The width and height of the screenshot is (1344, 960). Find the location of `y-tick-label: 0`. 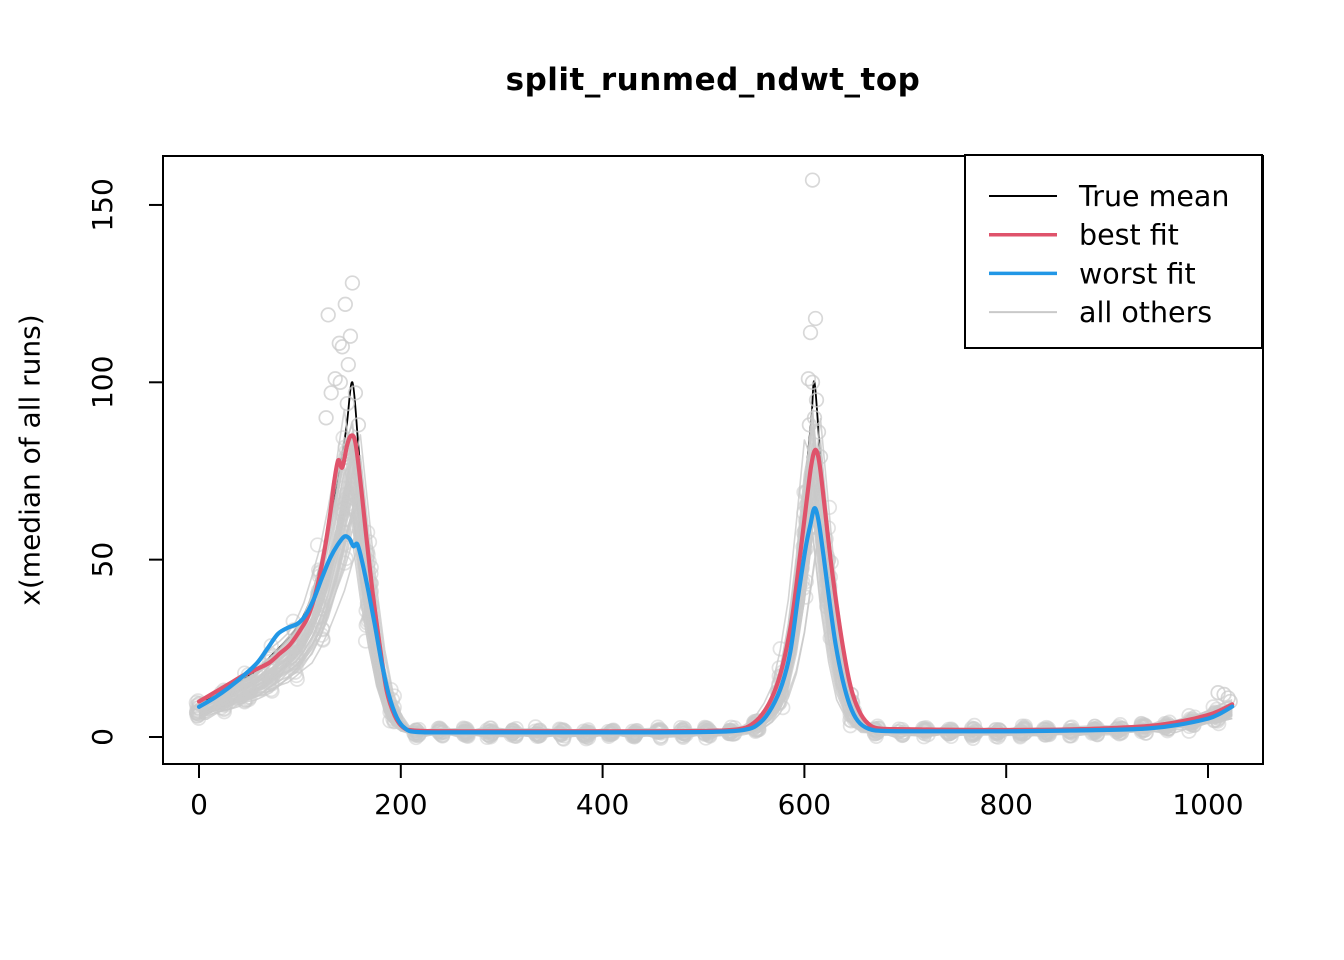

y-tick-label: 0 is located at coordinates (102, 737).